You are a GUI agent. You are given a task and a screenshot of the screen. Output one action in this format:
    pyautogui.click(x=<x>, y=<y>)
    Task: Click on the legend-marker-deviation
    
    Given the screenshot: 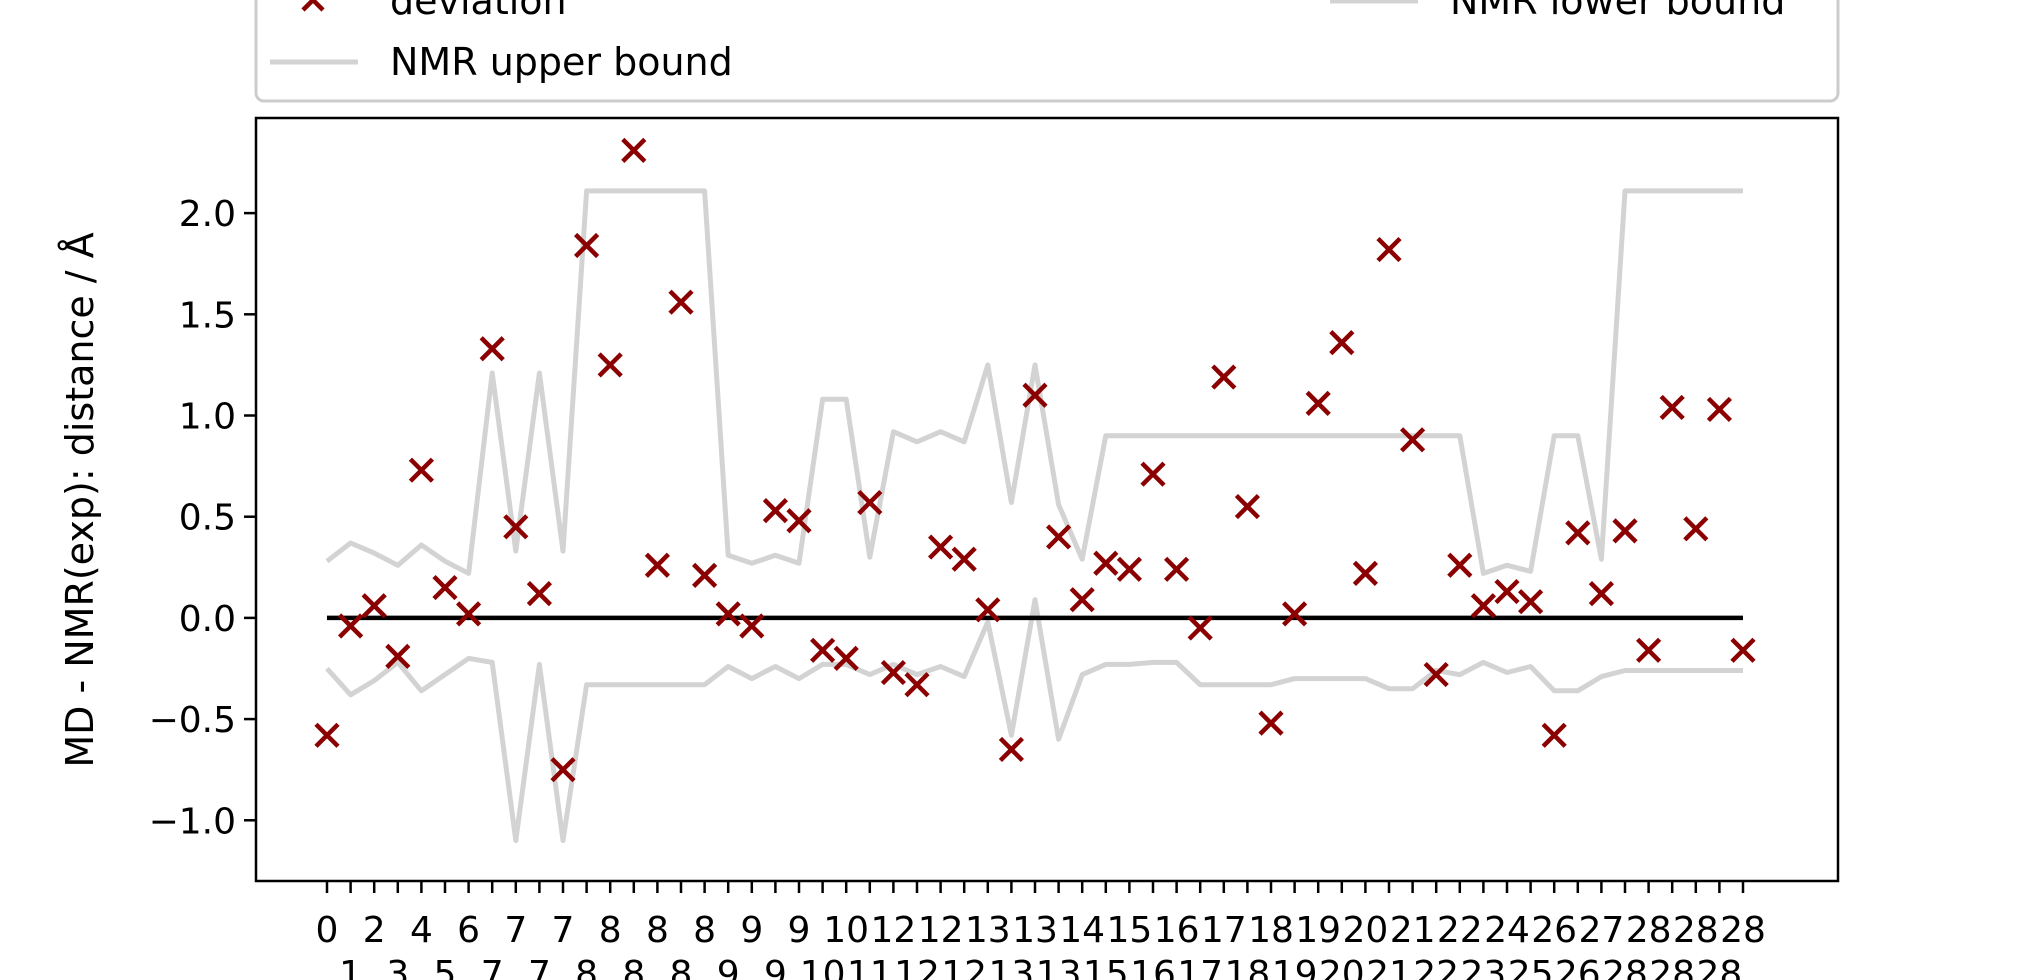 What is the action you would take?
    pyautogui.click(x=313, y=6)
    